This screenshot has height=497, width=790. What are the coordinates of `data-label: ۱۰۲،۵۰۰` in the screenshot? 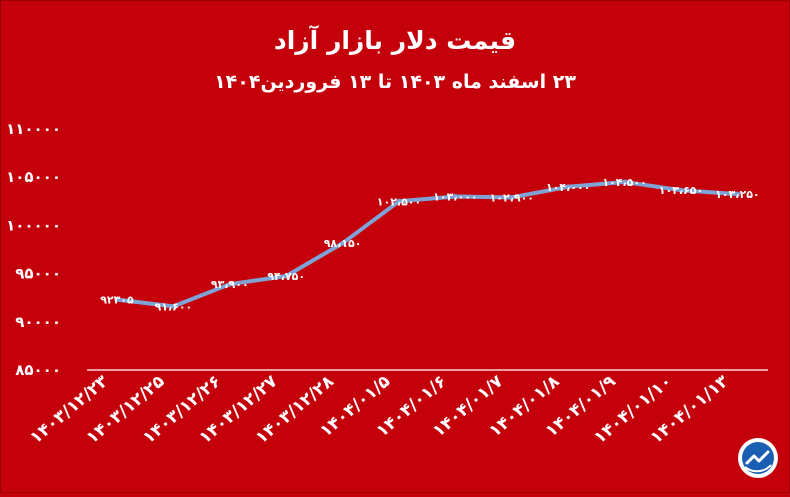 It's located at (399, 201).